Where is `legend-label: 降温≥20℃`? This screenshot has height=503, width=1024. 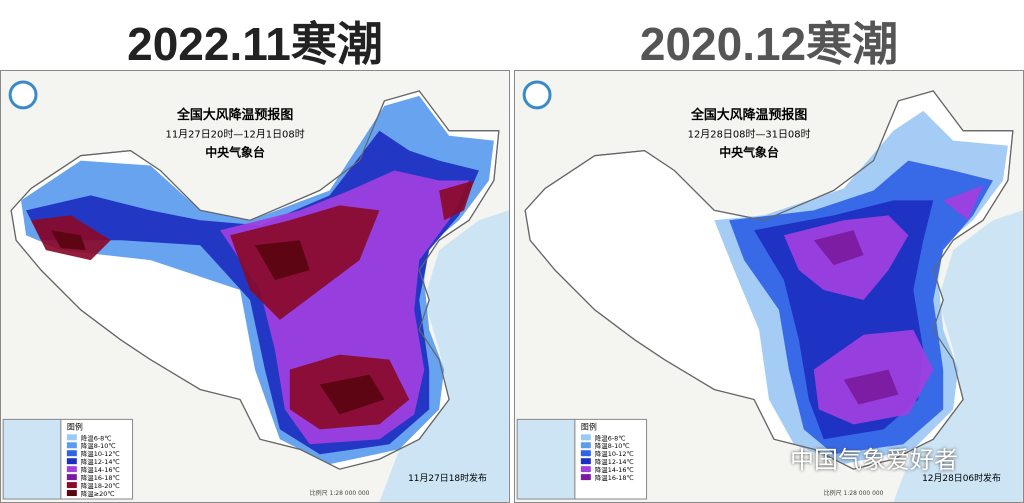
legend-label: 降温≥20℃ is located at coordinates (98, 493).